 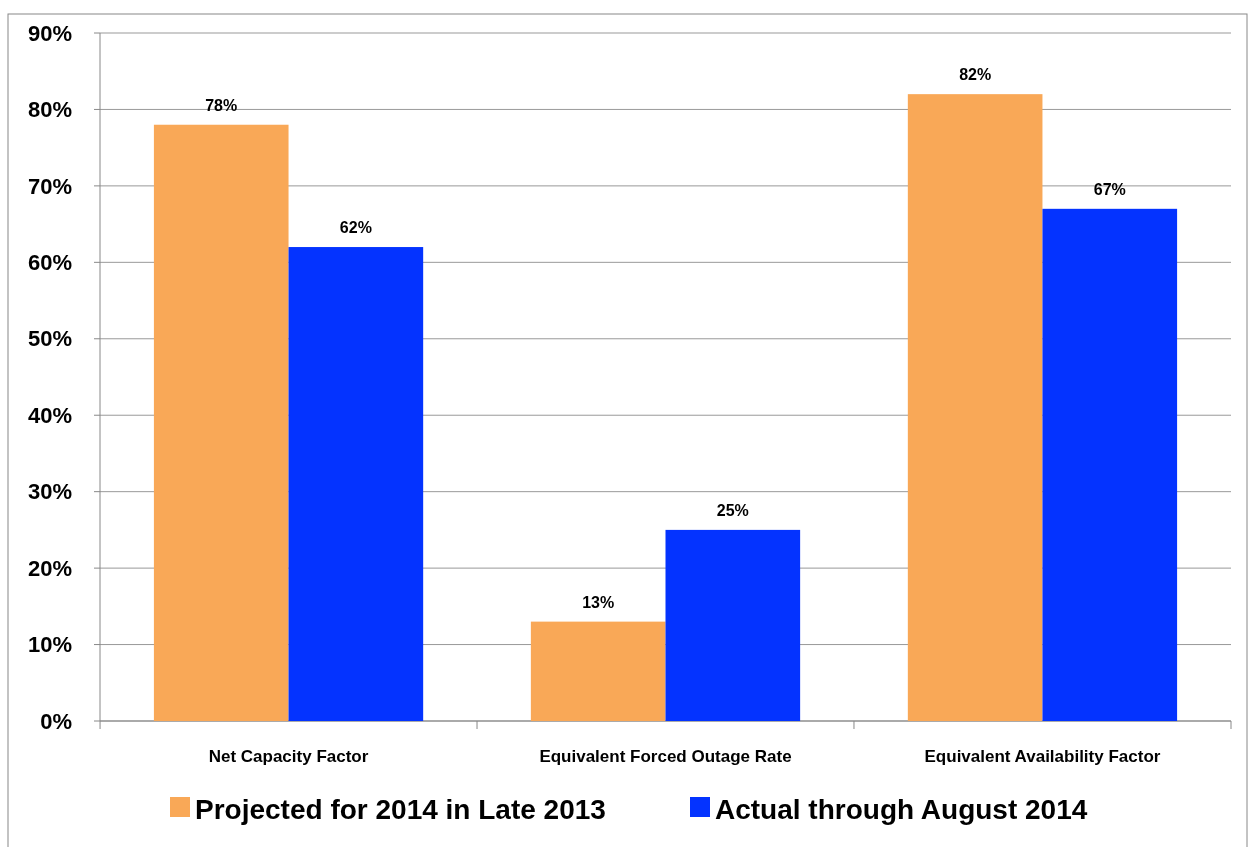 What do you see at coordinates (288, 756) in the screenshot?
I see `x-tick-label: Net Capacity Factor` at bounding box center [288, 756].